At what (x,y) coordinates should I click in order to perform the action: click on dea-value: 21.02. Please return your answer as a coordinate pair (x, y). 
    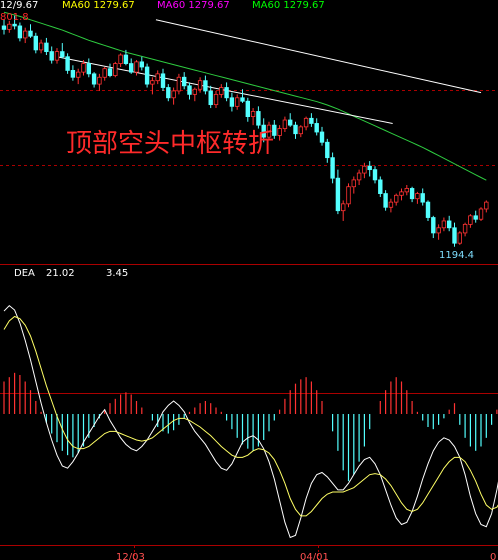
    Looking at the image, I should click on (60, 273).